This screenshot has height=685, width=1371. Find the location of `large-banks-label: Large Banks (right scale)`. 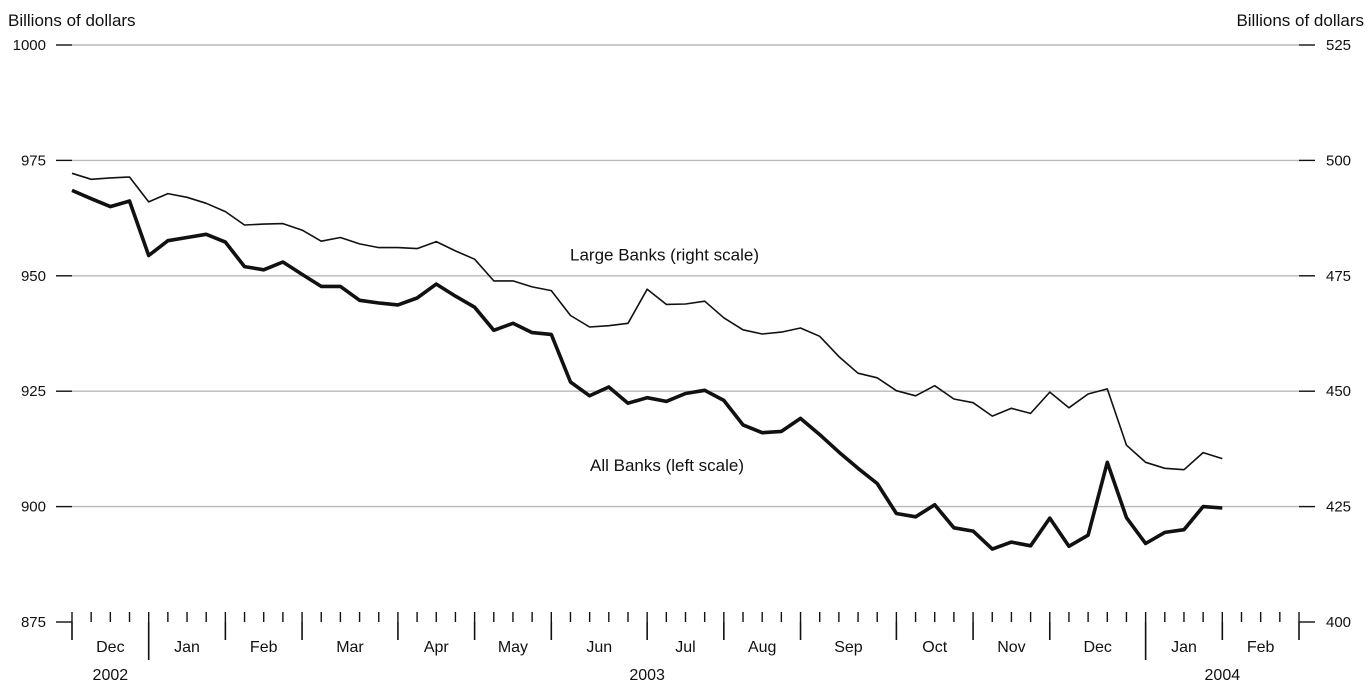

large-banks-label: Large Banks (right scale) is located at coordinates (664, 255).